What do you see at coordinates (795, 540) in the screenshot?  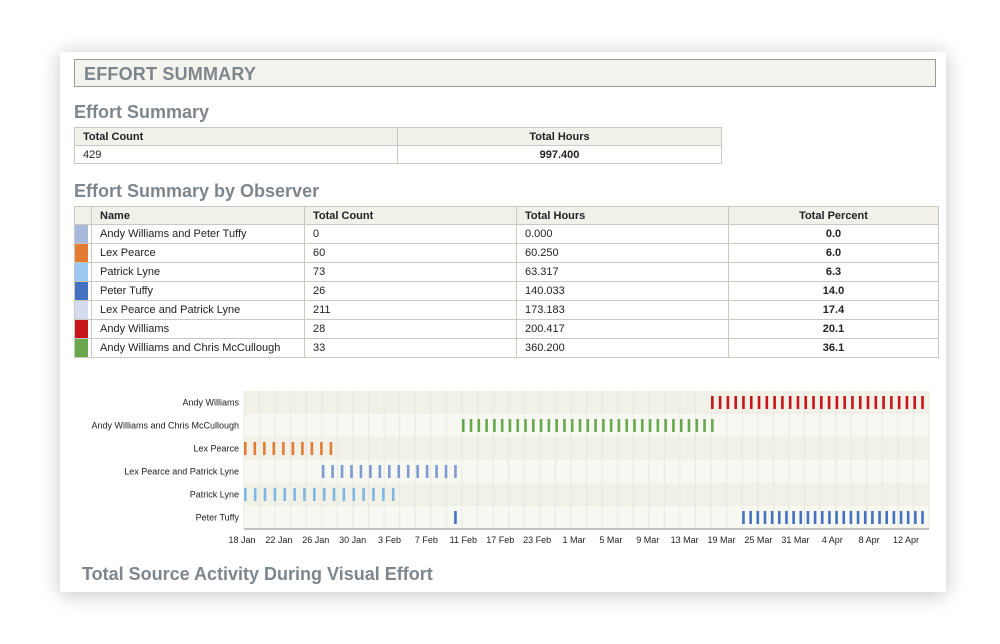 I see `x-tick-label: 31 Mar` at bounding box center [795, 540].